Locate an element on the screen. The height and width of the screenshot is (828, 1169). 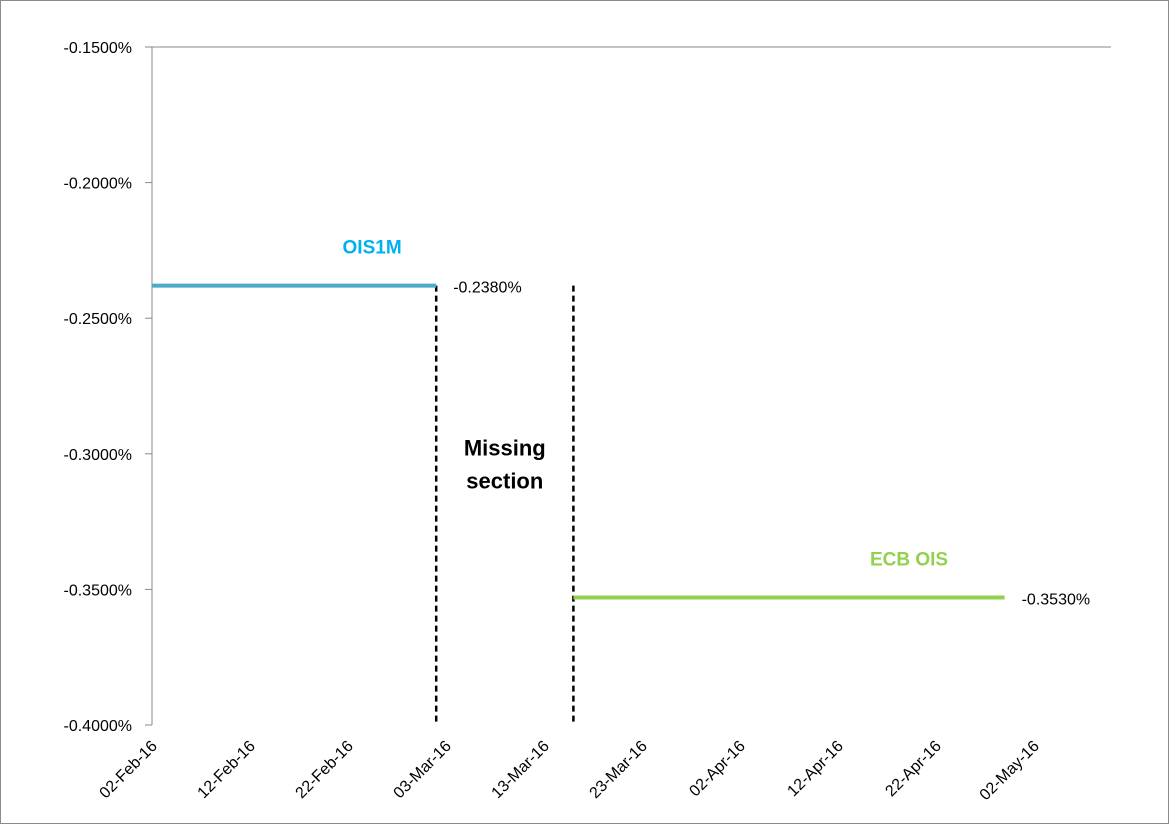
missing-section-markers is located at coordinates (504, 505).